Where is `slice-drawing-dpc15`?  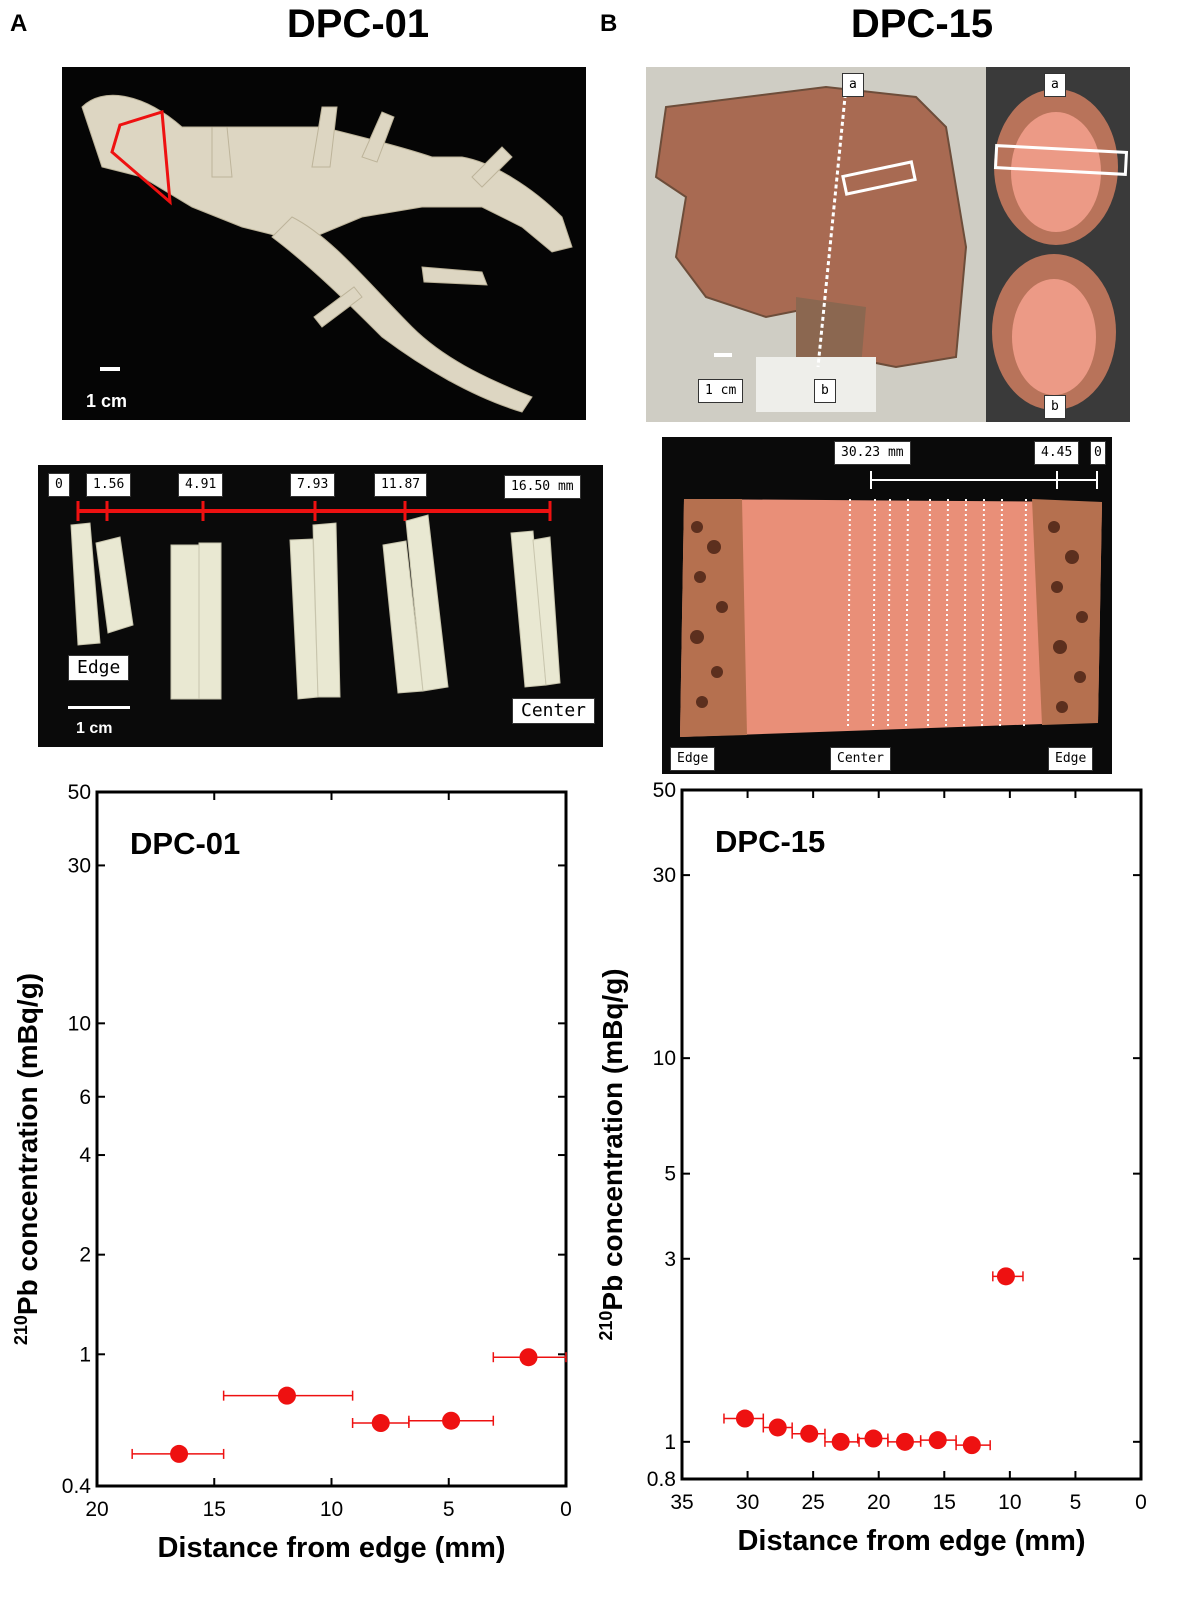 slice-drawing-dpc15 is located at coordinates (891, 604).